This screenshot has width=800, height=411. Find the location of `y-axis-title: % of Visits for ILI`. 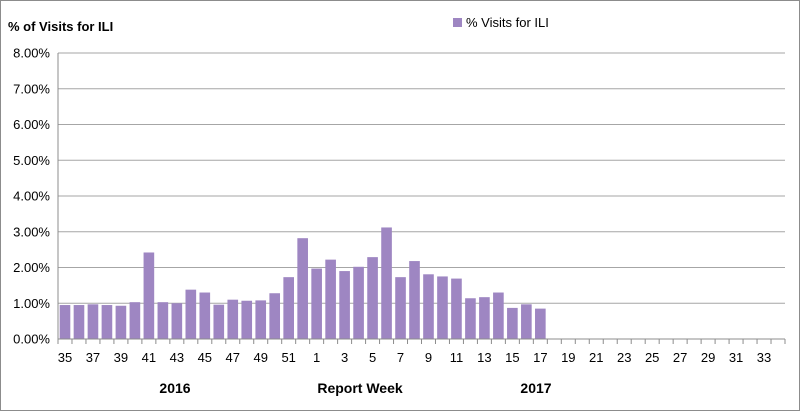

y-axis-title: % of Visits for ILI is located at coordinates (60, 26).